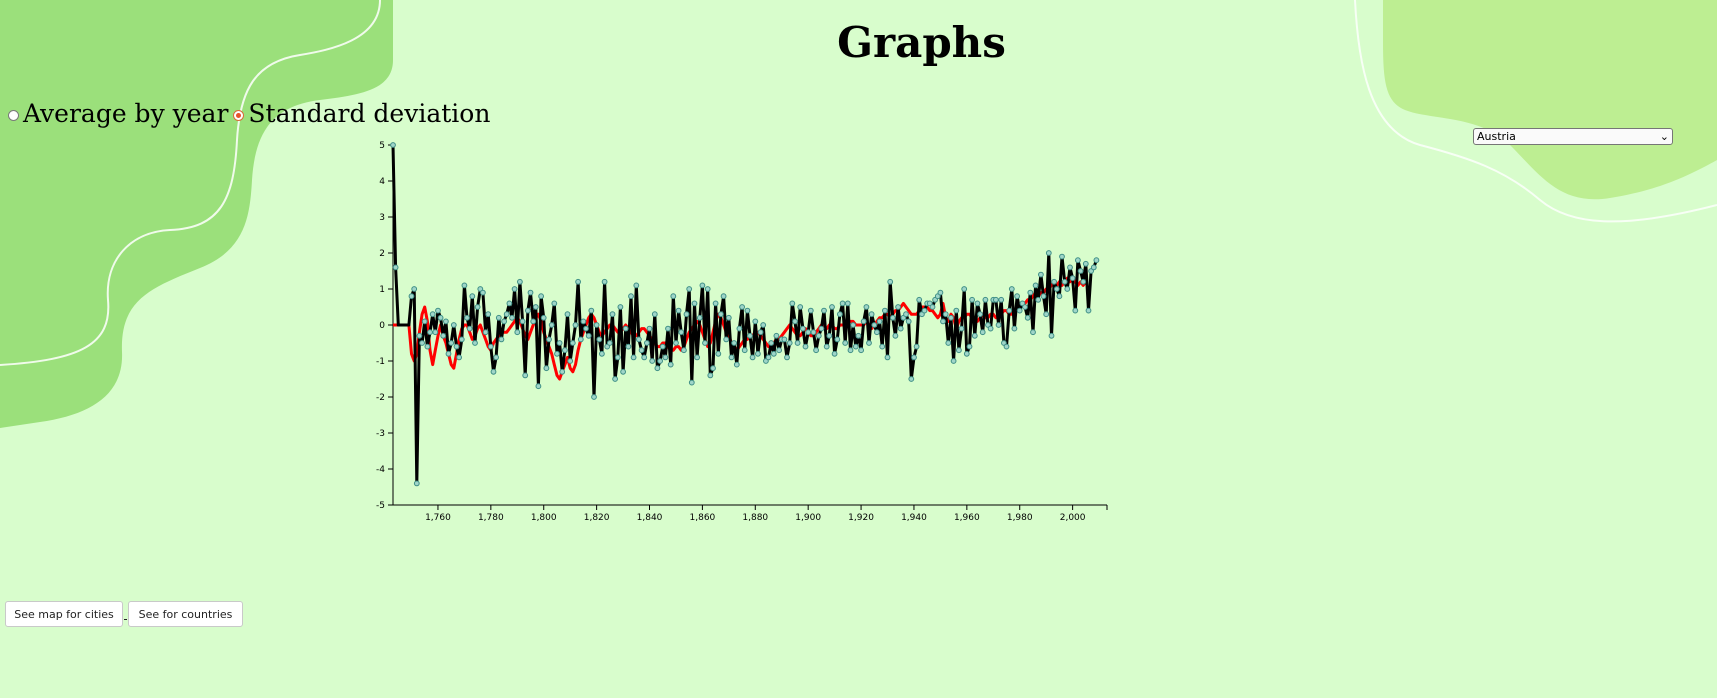  I want to click on mode-radio-group: Average by year Standard deviation, so click(251, 113).